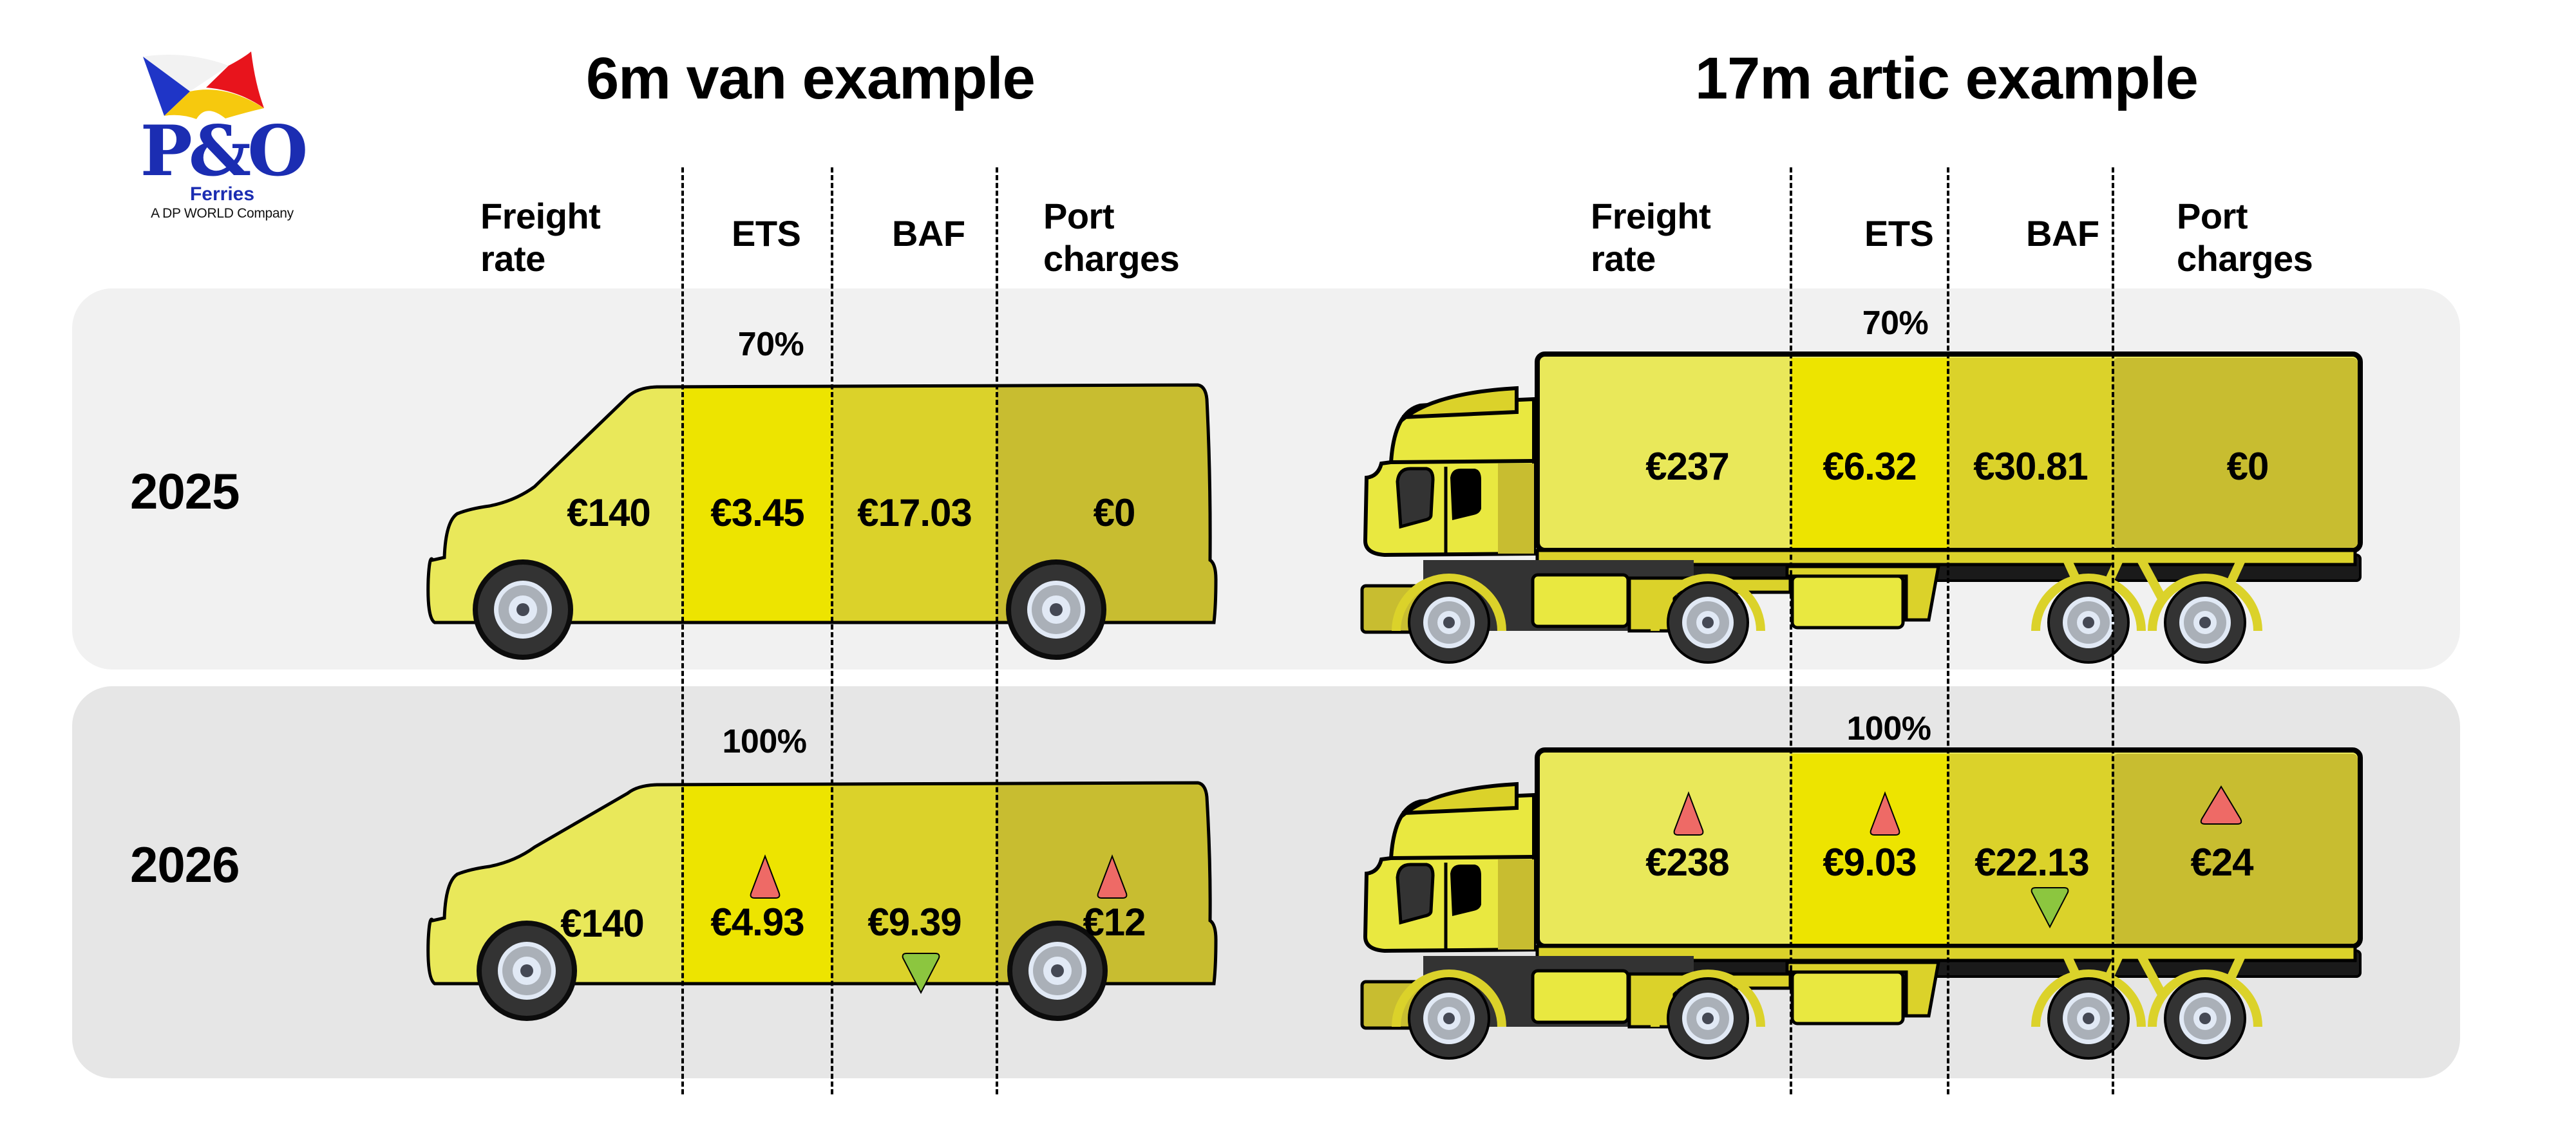 The height and width of the screenshot is (1133, 2576). What do you see at coordinates (1947, 78) in the screenshot?
I see `artic-section-title: 17m artic example` at bounding box center [1947, 78].